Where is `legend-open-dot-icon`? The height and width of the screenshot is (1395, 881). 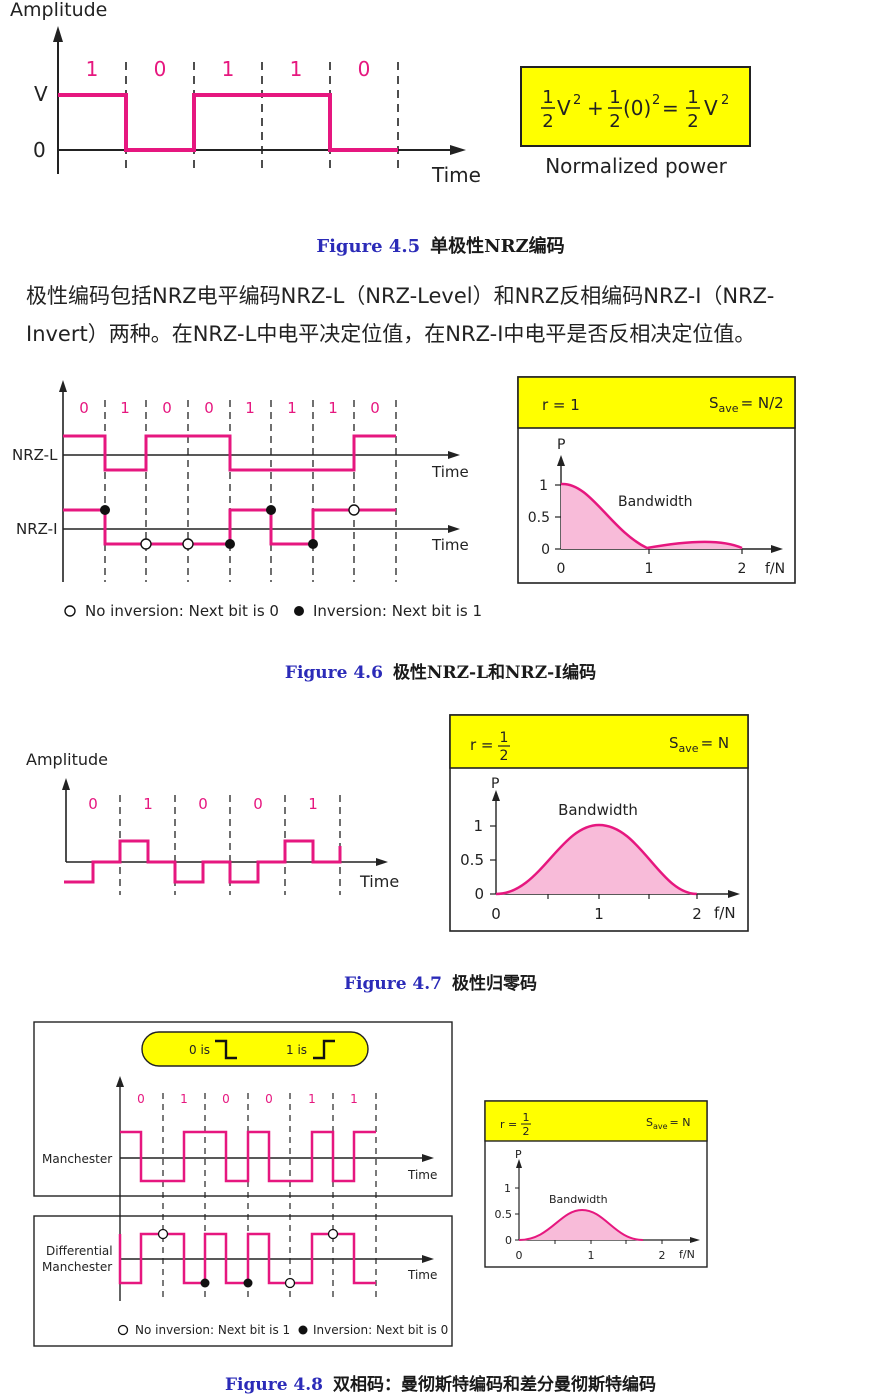 legend-open-dot-icon is located at coordinates (123, 1330).